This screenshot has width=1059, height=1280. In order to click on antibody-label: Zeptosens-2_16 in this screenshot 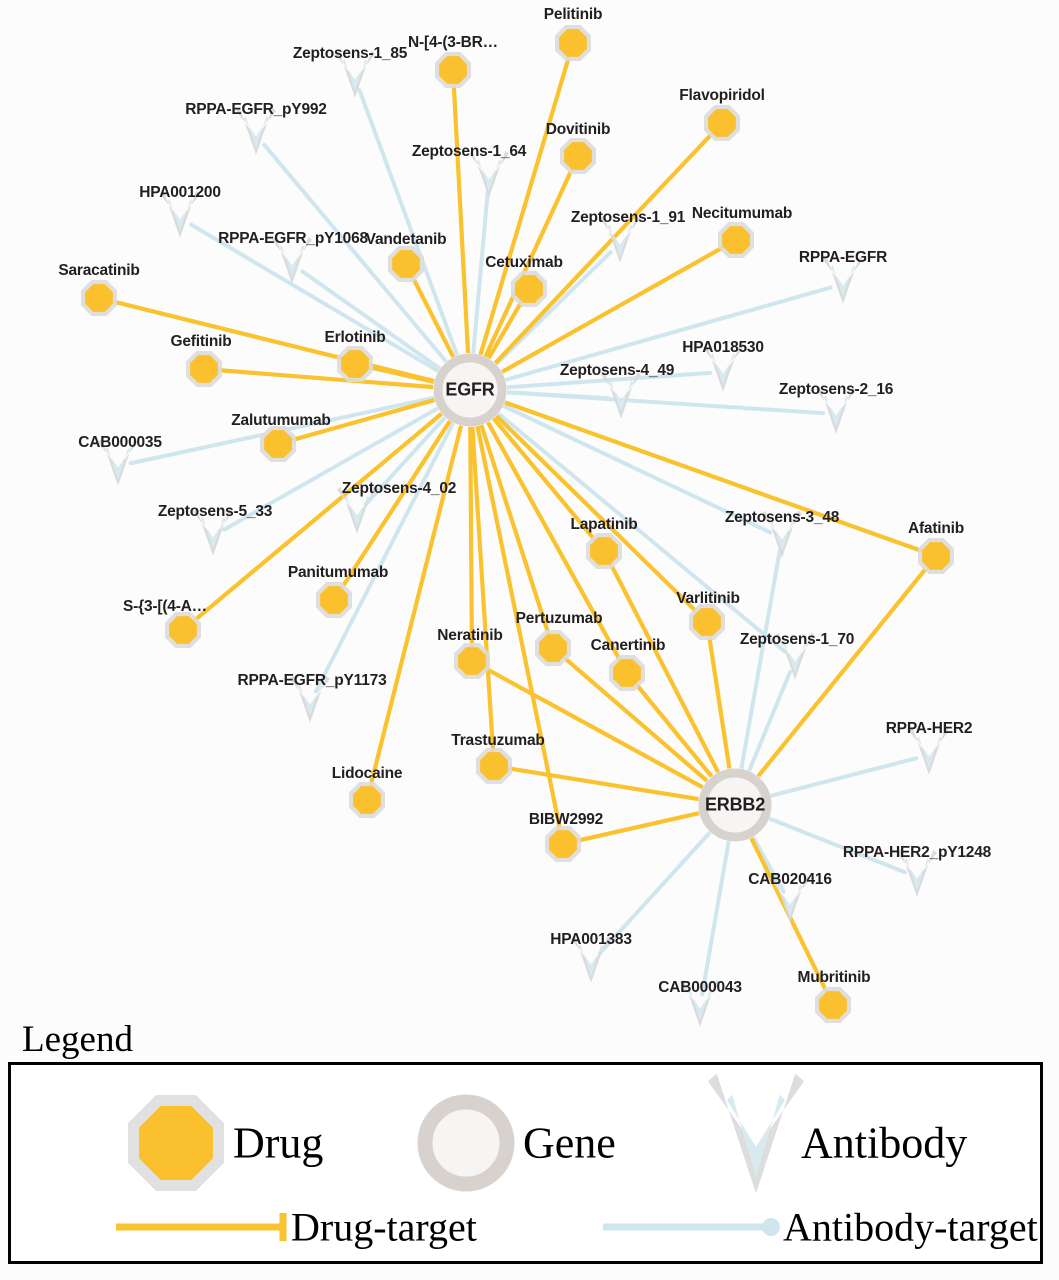, I will do `click(836, 389)`.